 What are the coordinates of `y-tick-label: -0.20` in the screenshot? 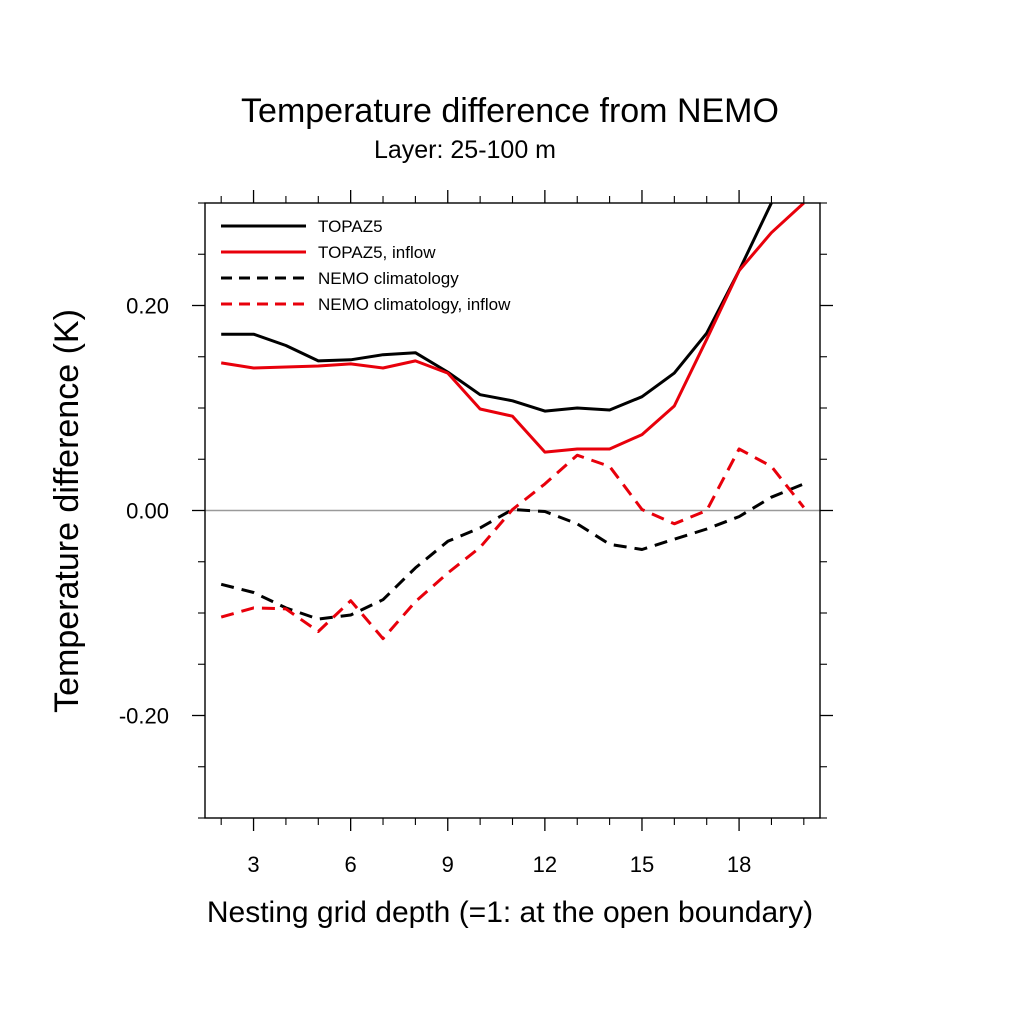 It's located at (144, 716).